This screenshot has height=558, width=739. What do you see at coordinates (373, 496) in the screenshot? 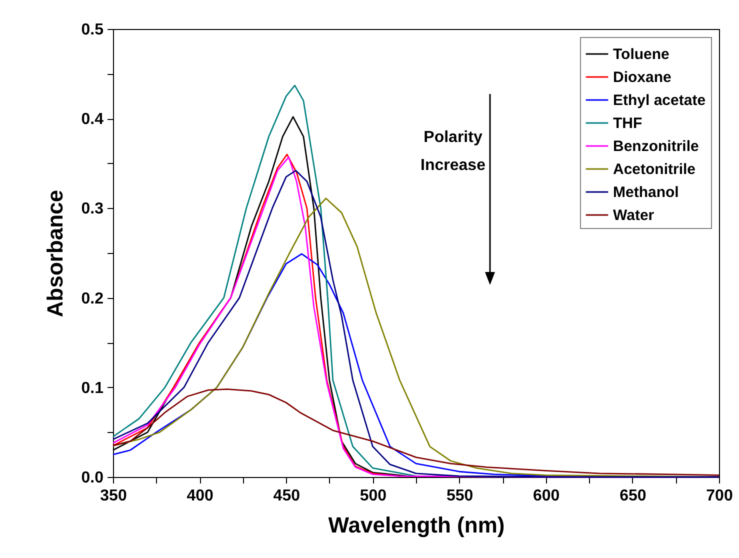
I see `x-tick-label: 500` at bounding box center [373, 496].